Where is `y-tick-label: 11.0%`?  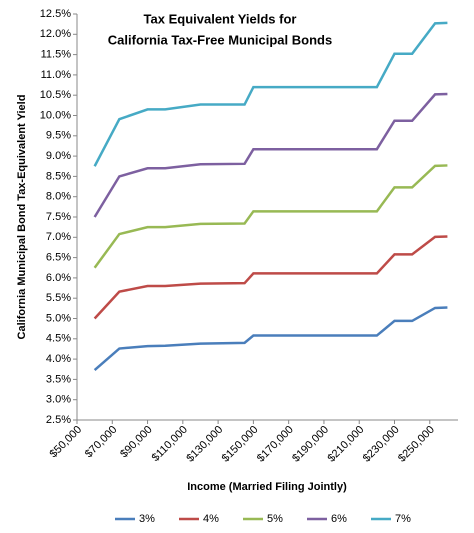 y-tick-label: 11.0% is located at coordinates (56, 75).